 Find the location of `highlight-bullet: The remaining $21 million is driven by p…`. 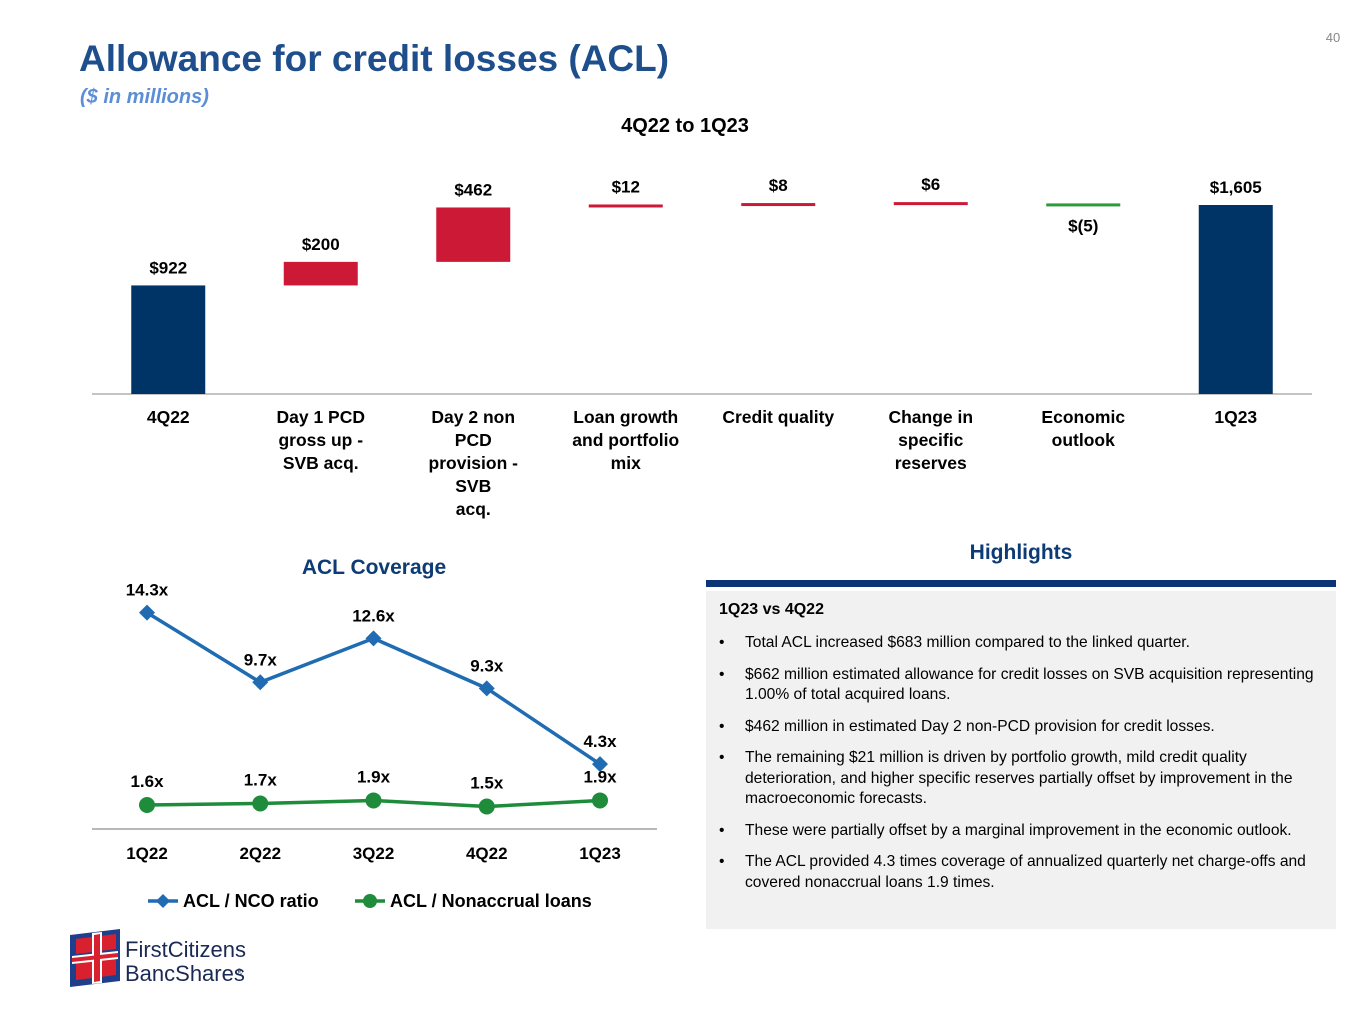

highlight-bullet: The remaining $21 million is driven by p… is located at coordinates (1023, 779).